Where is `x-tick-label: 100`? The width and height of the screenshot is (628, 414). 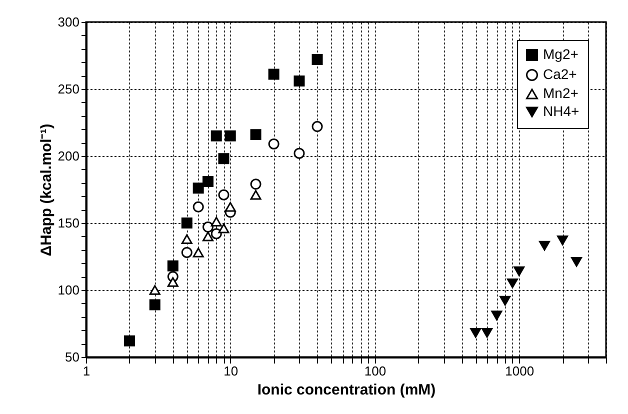
x-tick-label: 100 is located at coordinates (375, 371).